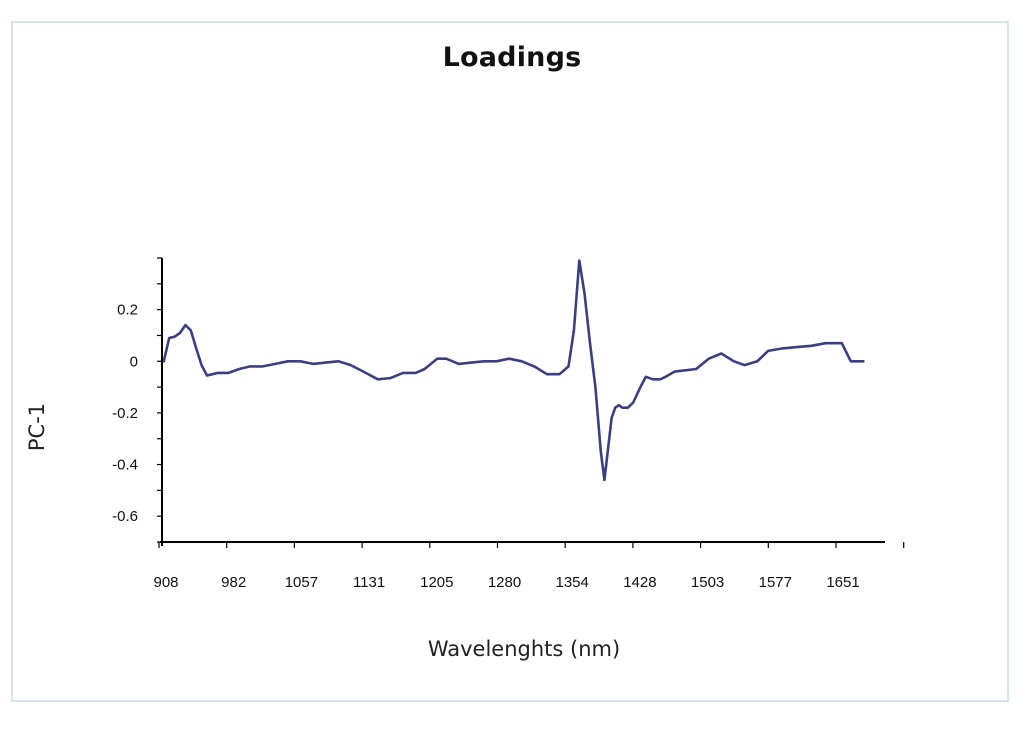 Image resolution: width=1024 pixels, height=731 pixels. What do you see at coordinates (125, 413) in the screenshot?
I see `y-tick-label: -0.2` at bounding box center [125, 413].